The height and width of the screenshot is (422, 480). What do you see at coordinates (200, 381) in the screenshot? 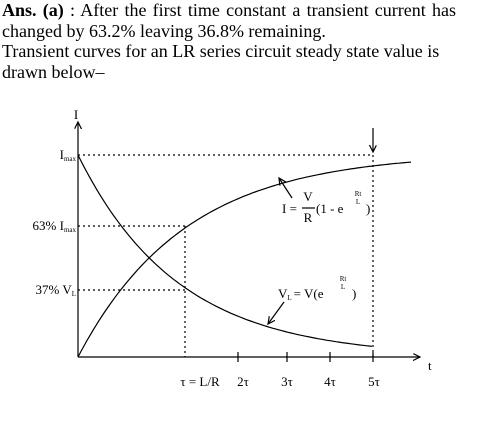
I see `x-tick-label: τ = L/R` at bounding box center [200, 381].